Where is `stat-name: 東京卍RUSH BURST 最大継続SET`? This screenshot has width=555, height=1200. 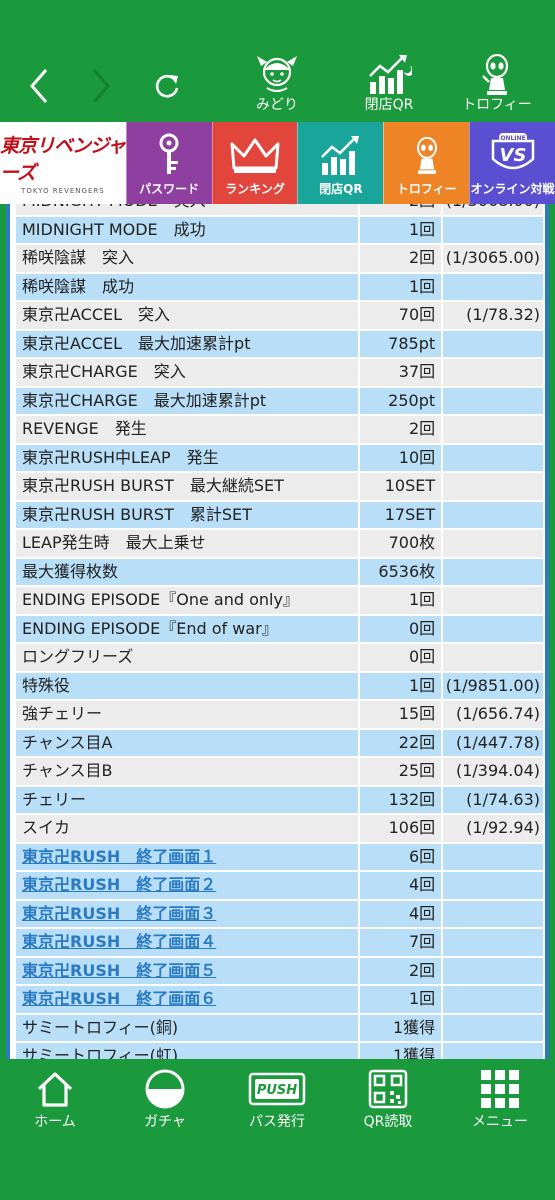
stat-name: 東京卍RUSH BURST 最大継続SET is located at coordinates (187, 486).